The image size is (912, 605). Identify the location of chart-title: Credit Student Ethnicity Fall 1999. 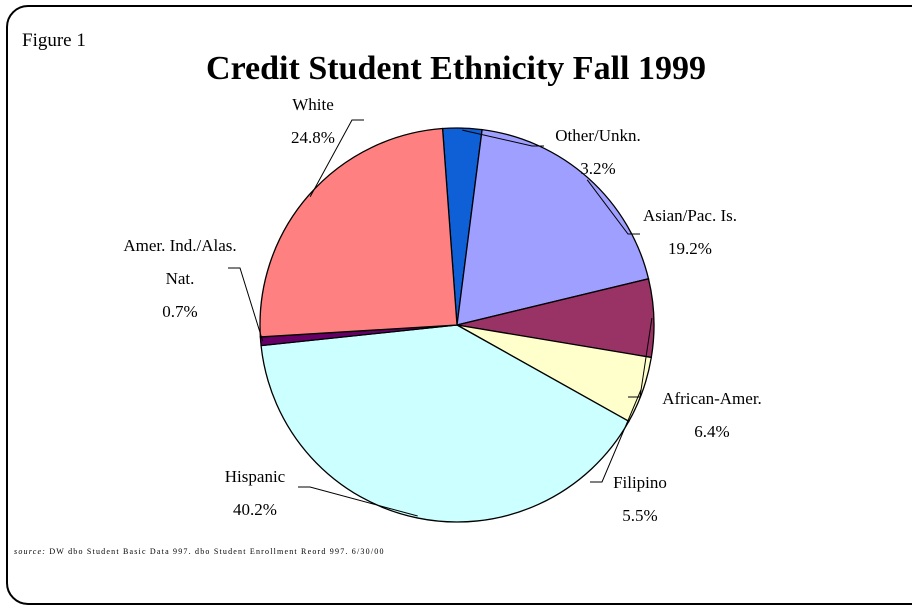
(456, 68).